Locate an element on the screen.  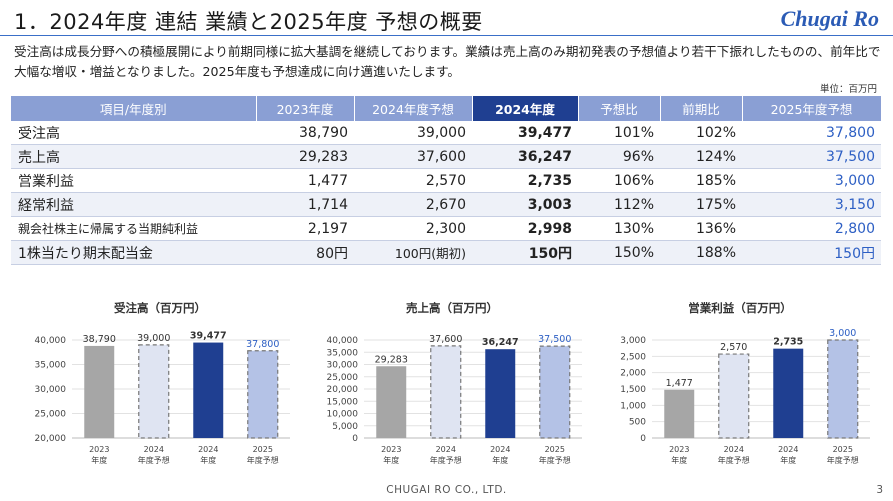
y-tick-label: 40,000 is located at coordinates (343, 341).